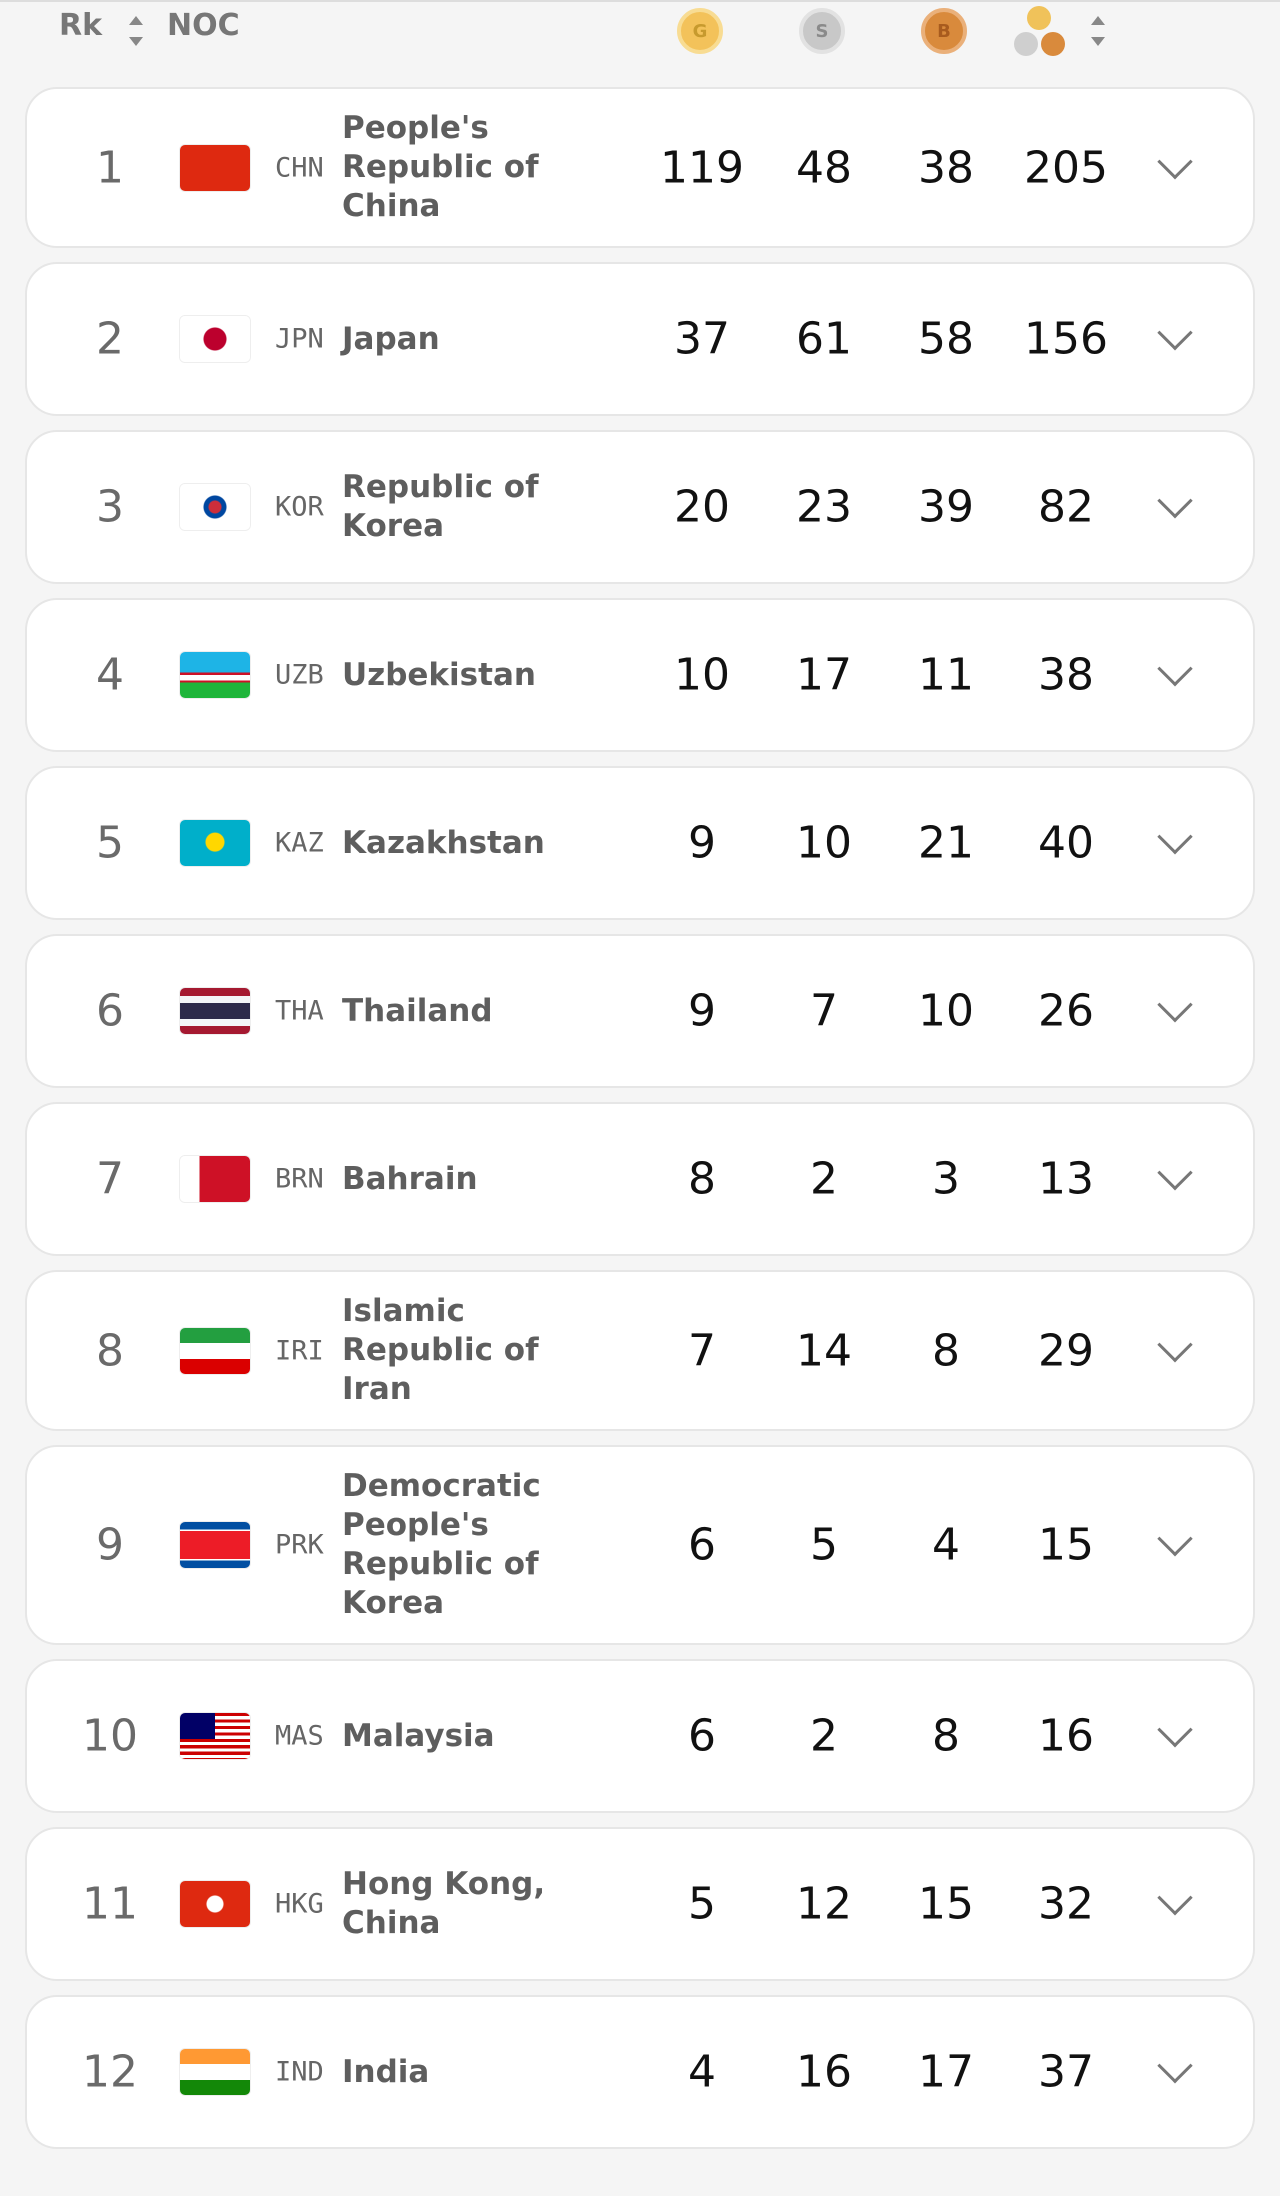  Describe the element at coordinates (299, 843) in the screenshot. I see `noc-code: KAZ` at that location.